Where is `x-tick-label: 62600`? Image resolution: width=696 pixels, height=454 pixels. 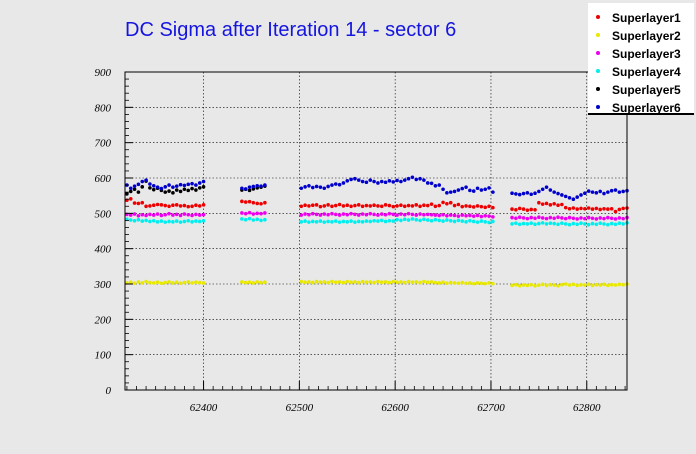
x-tick-label: 62600 is located at coordinates (395, 408).